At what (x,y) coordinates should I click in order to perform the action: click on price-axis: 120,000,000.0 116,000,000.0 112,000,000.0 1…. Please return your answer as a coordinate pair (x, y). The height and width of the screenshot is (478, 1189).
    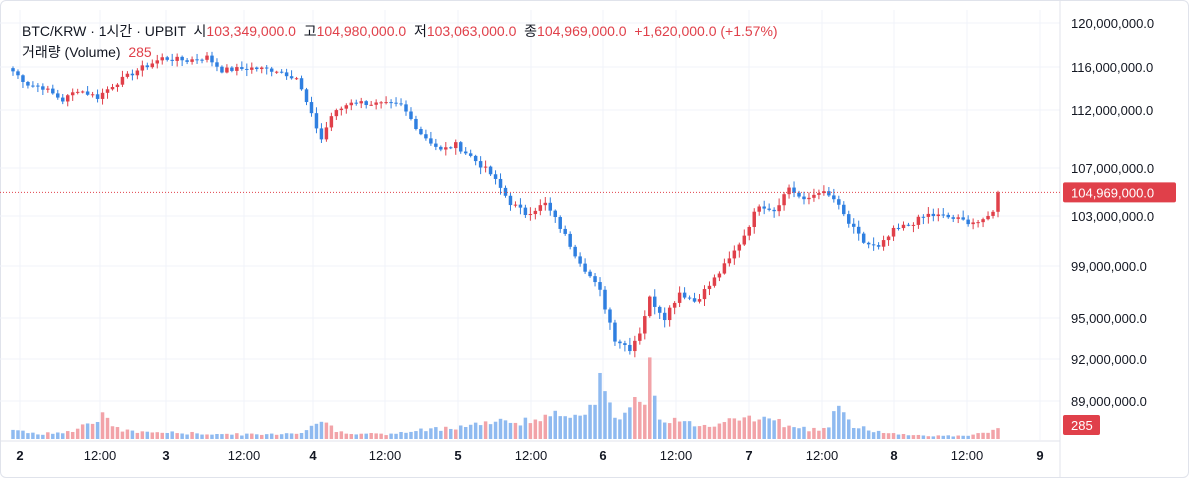
    Looking at the image, I should click on (1112, 212).